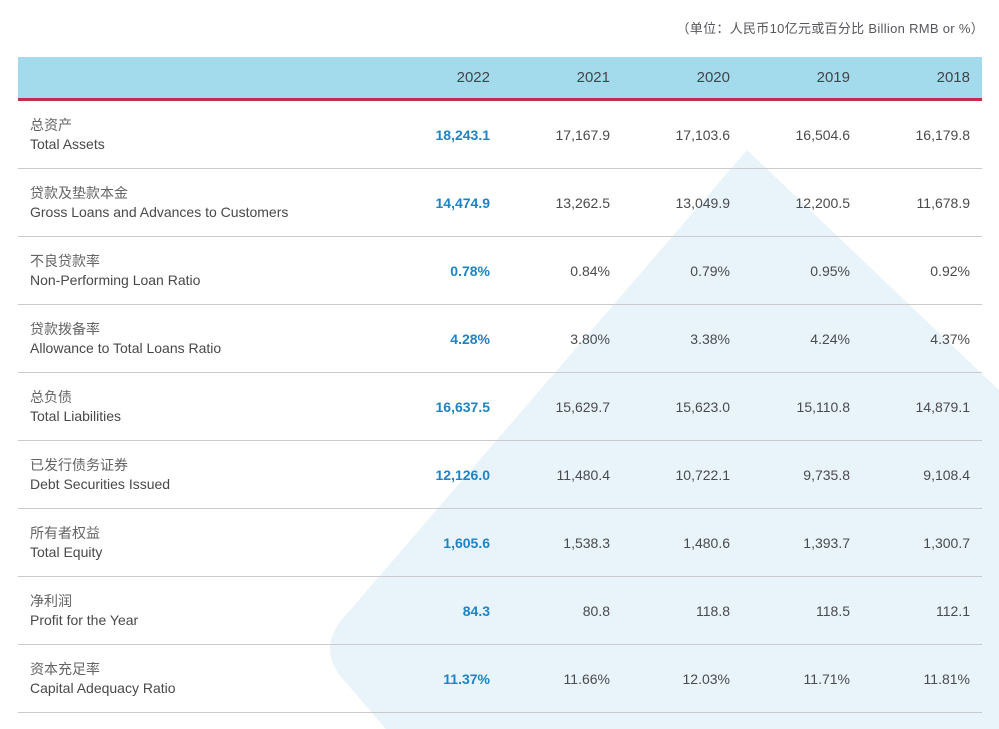  I want to click on value-cell: 84.3, so click(476, 610).